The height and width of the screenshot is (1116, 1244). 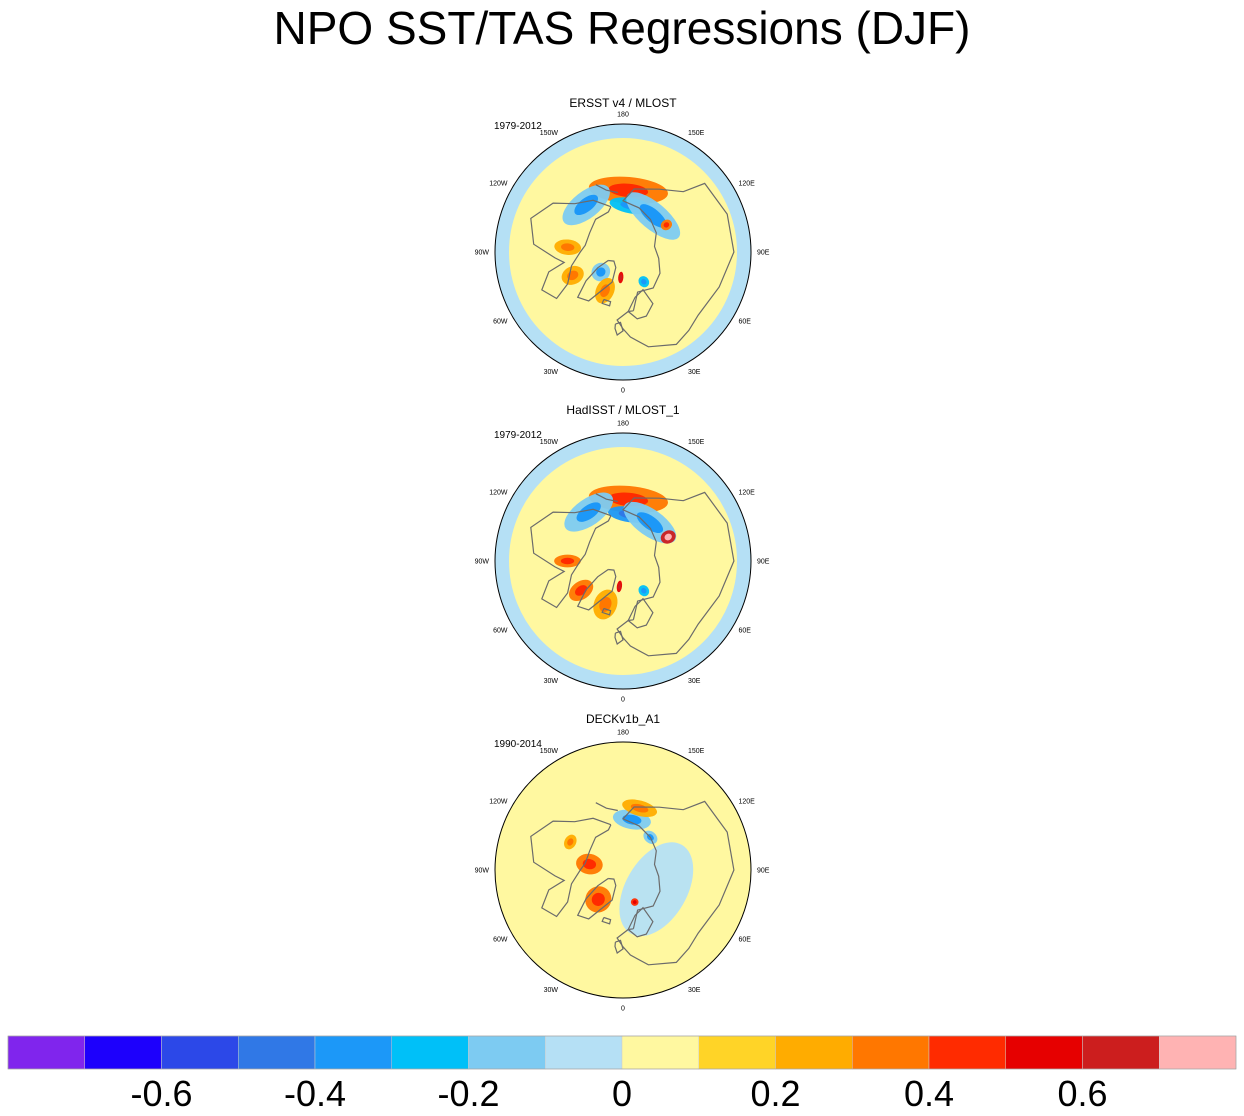 I want to click on colorbar-tick-label: 0.6, so click(x=1082, y=1093).